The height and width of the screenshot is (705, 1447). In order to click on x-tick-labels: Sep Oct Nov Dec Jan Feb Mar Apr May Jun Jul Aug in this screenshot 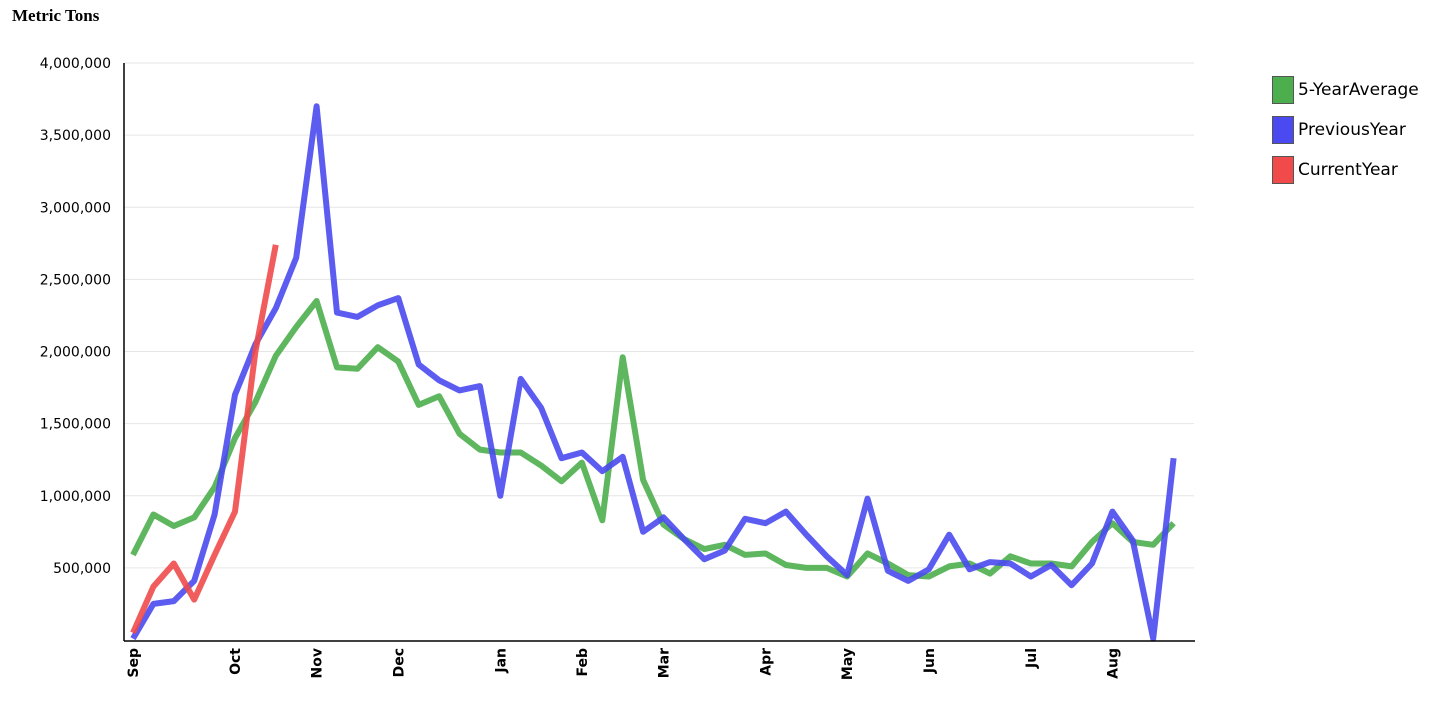, I will do `click(623, 664)`.